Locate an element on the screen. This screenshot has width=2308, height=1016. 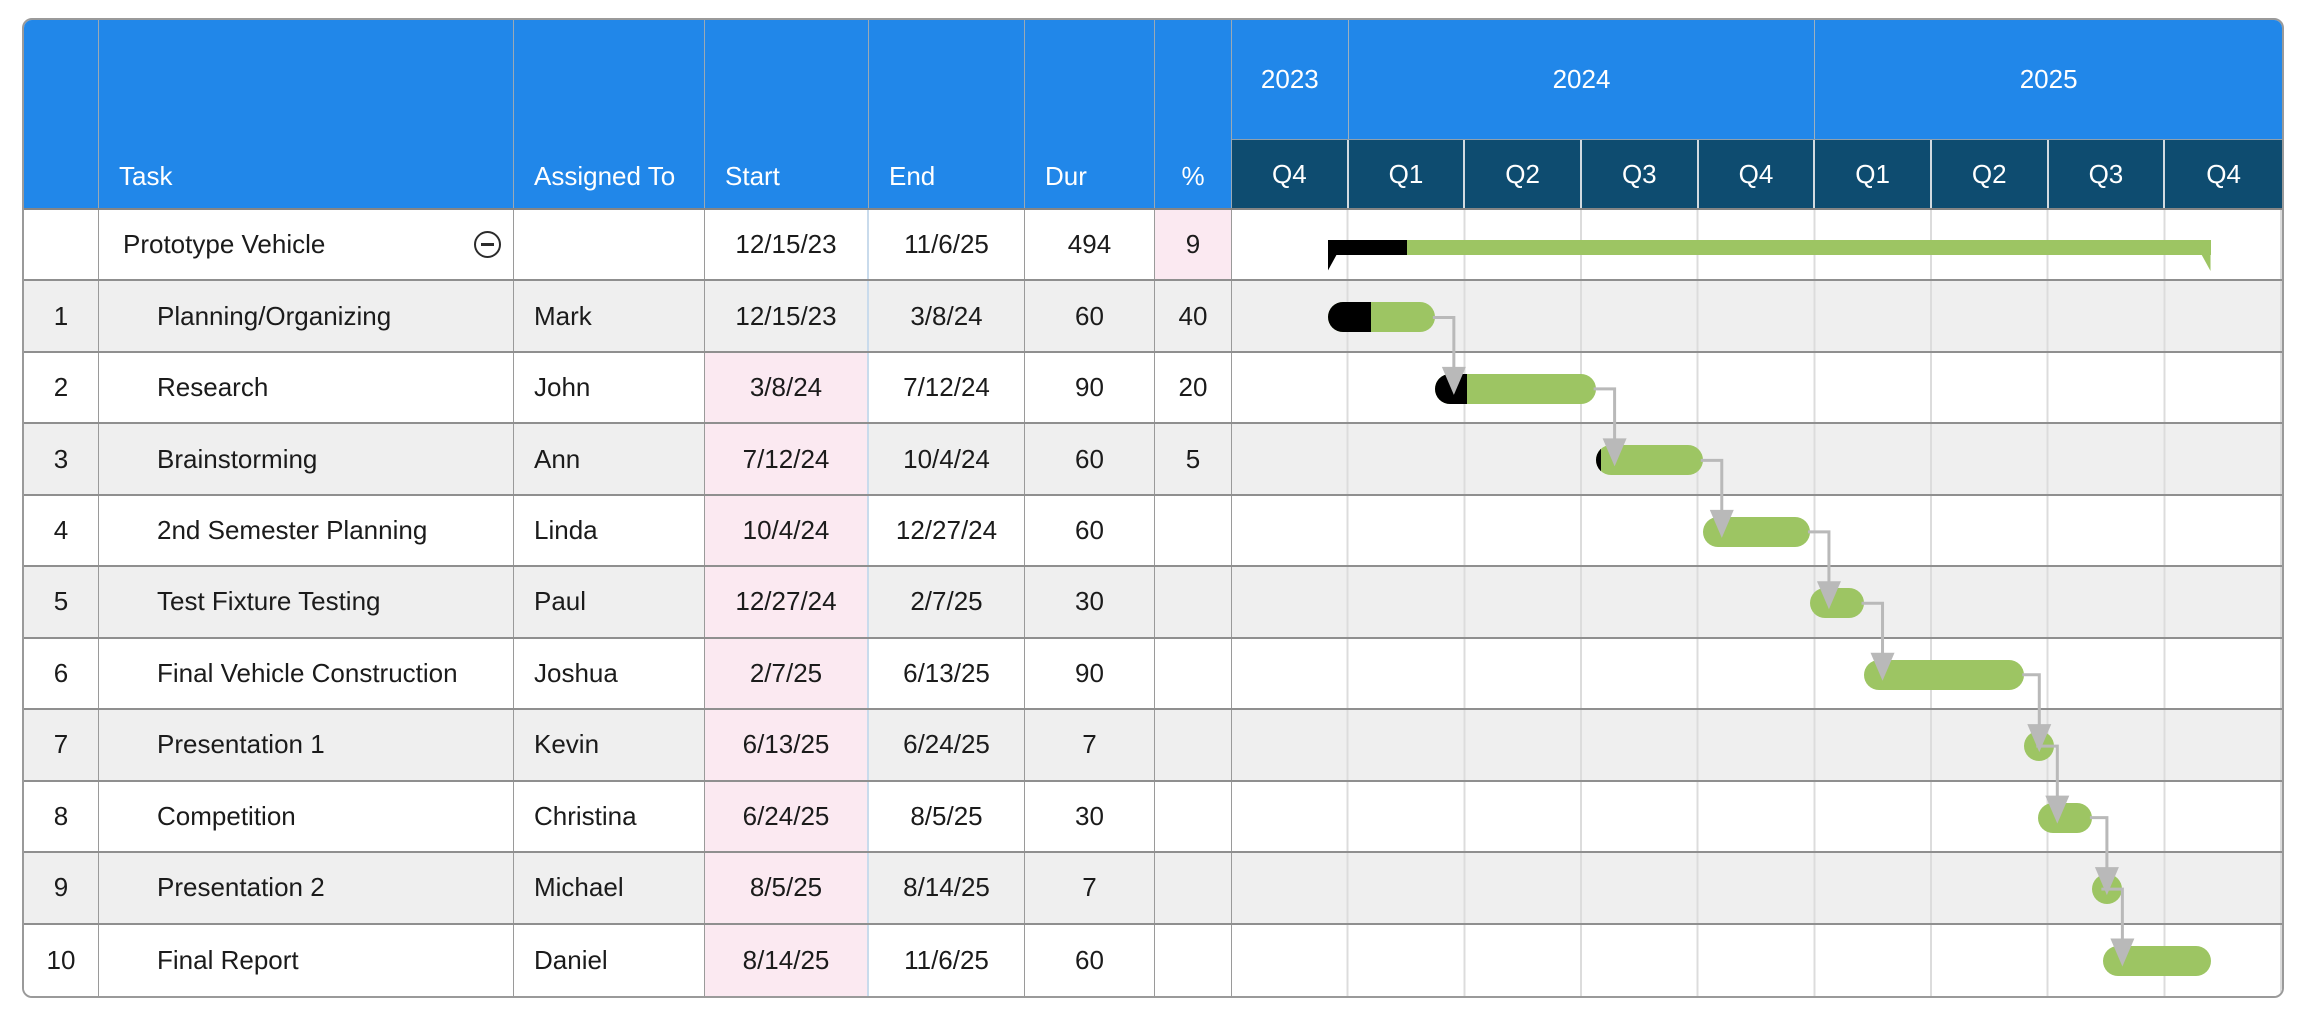
row-number-cell: 1 is located at coordinates (61, 316).